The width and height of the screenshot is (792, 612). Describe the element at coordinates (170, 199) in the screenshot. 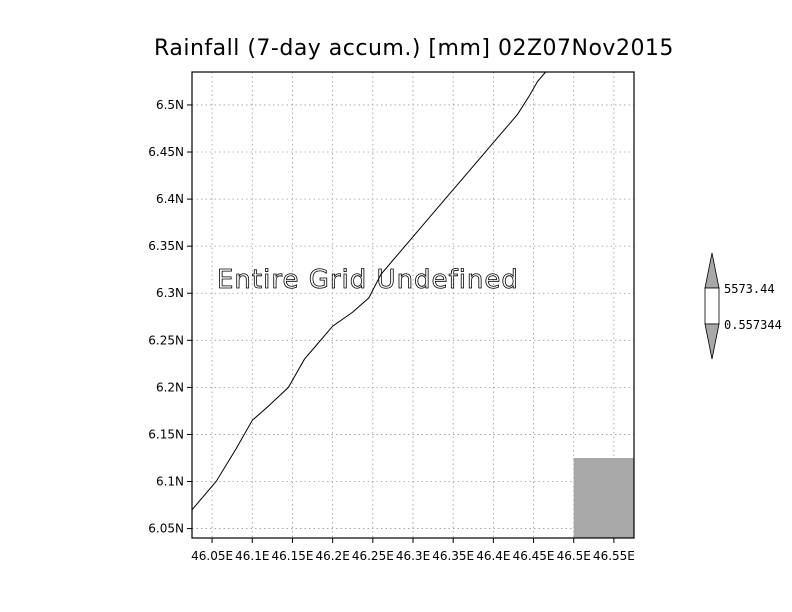

I see `y-tick-label: 6.4N` at that location.